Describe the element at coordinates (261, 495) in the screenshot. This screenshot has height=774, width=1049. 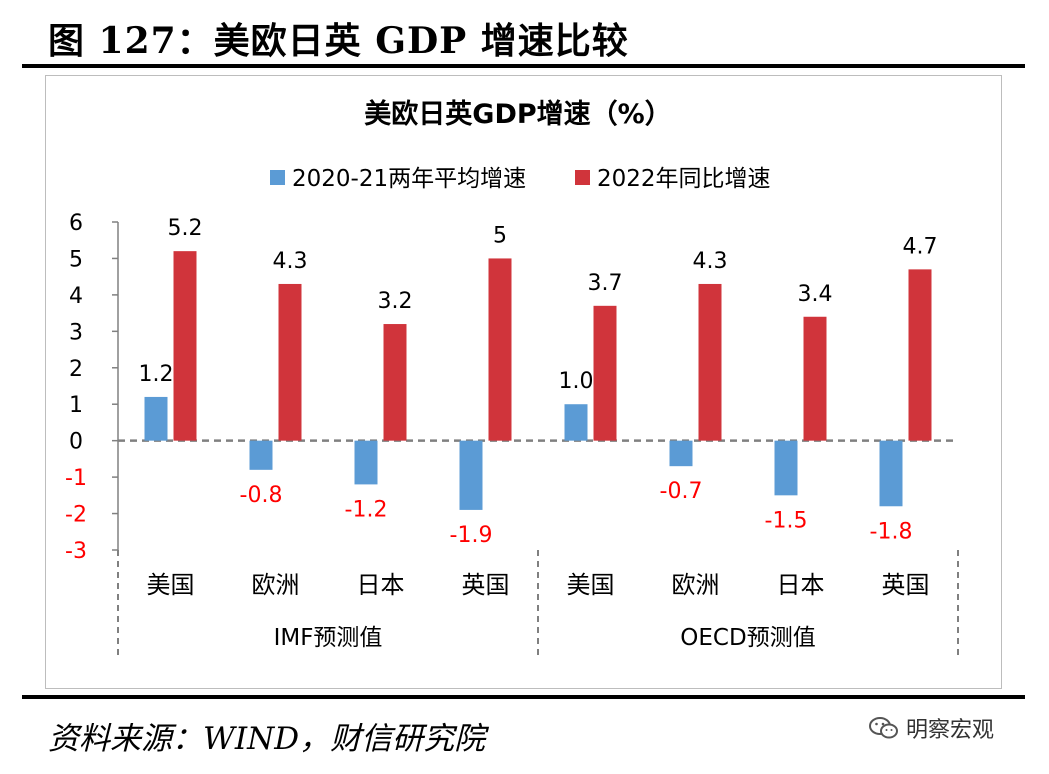
I see `data-label: -0.8` at that location.